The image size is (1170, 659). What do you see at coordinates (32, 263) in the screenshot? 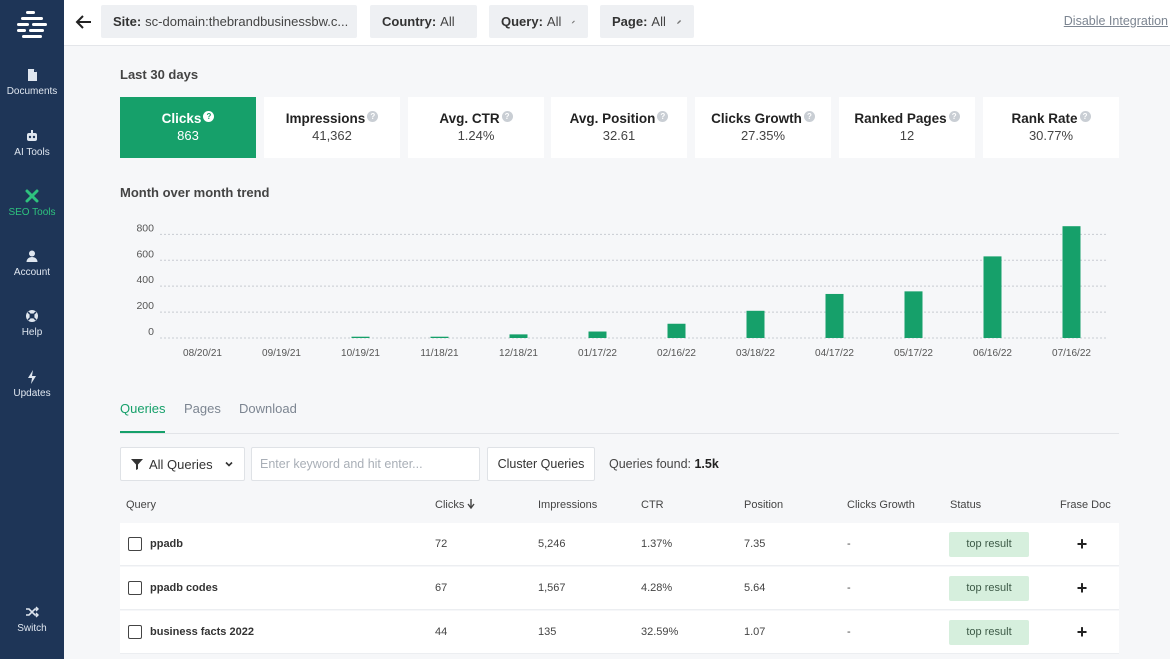
I see `sidebar-item-account: Account` at bounding box center [32, 263].